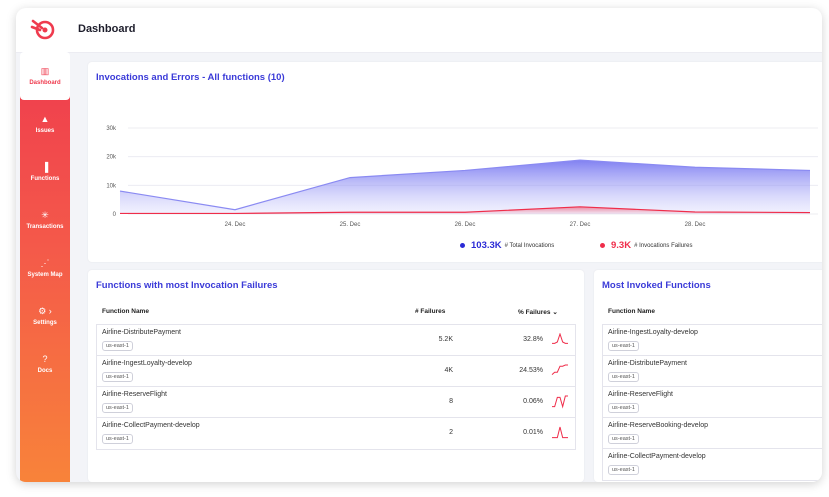 This screenshot has height=497, width=829. I want to click on failures-pct: 0.01%, so click(533, 432).